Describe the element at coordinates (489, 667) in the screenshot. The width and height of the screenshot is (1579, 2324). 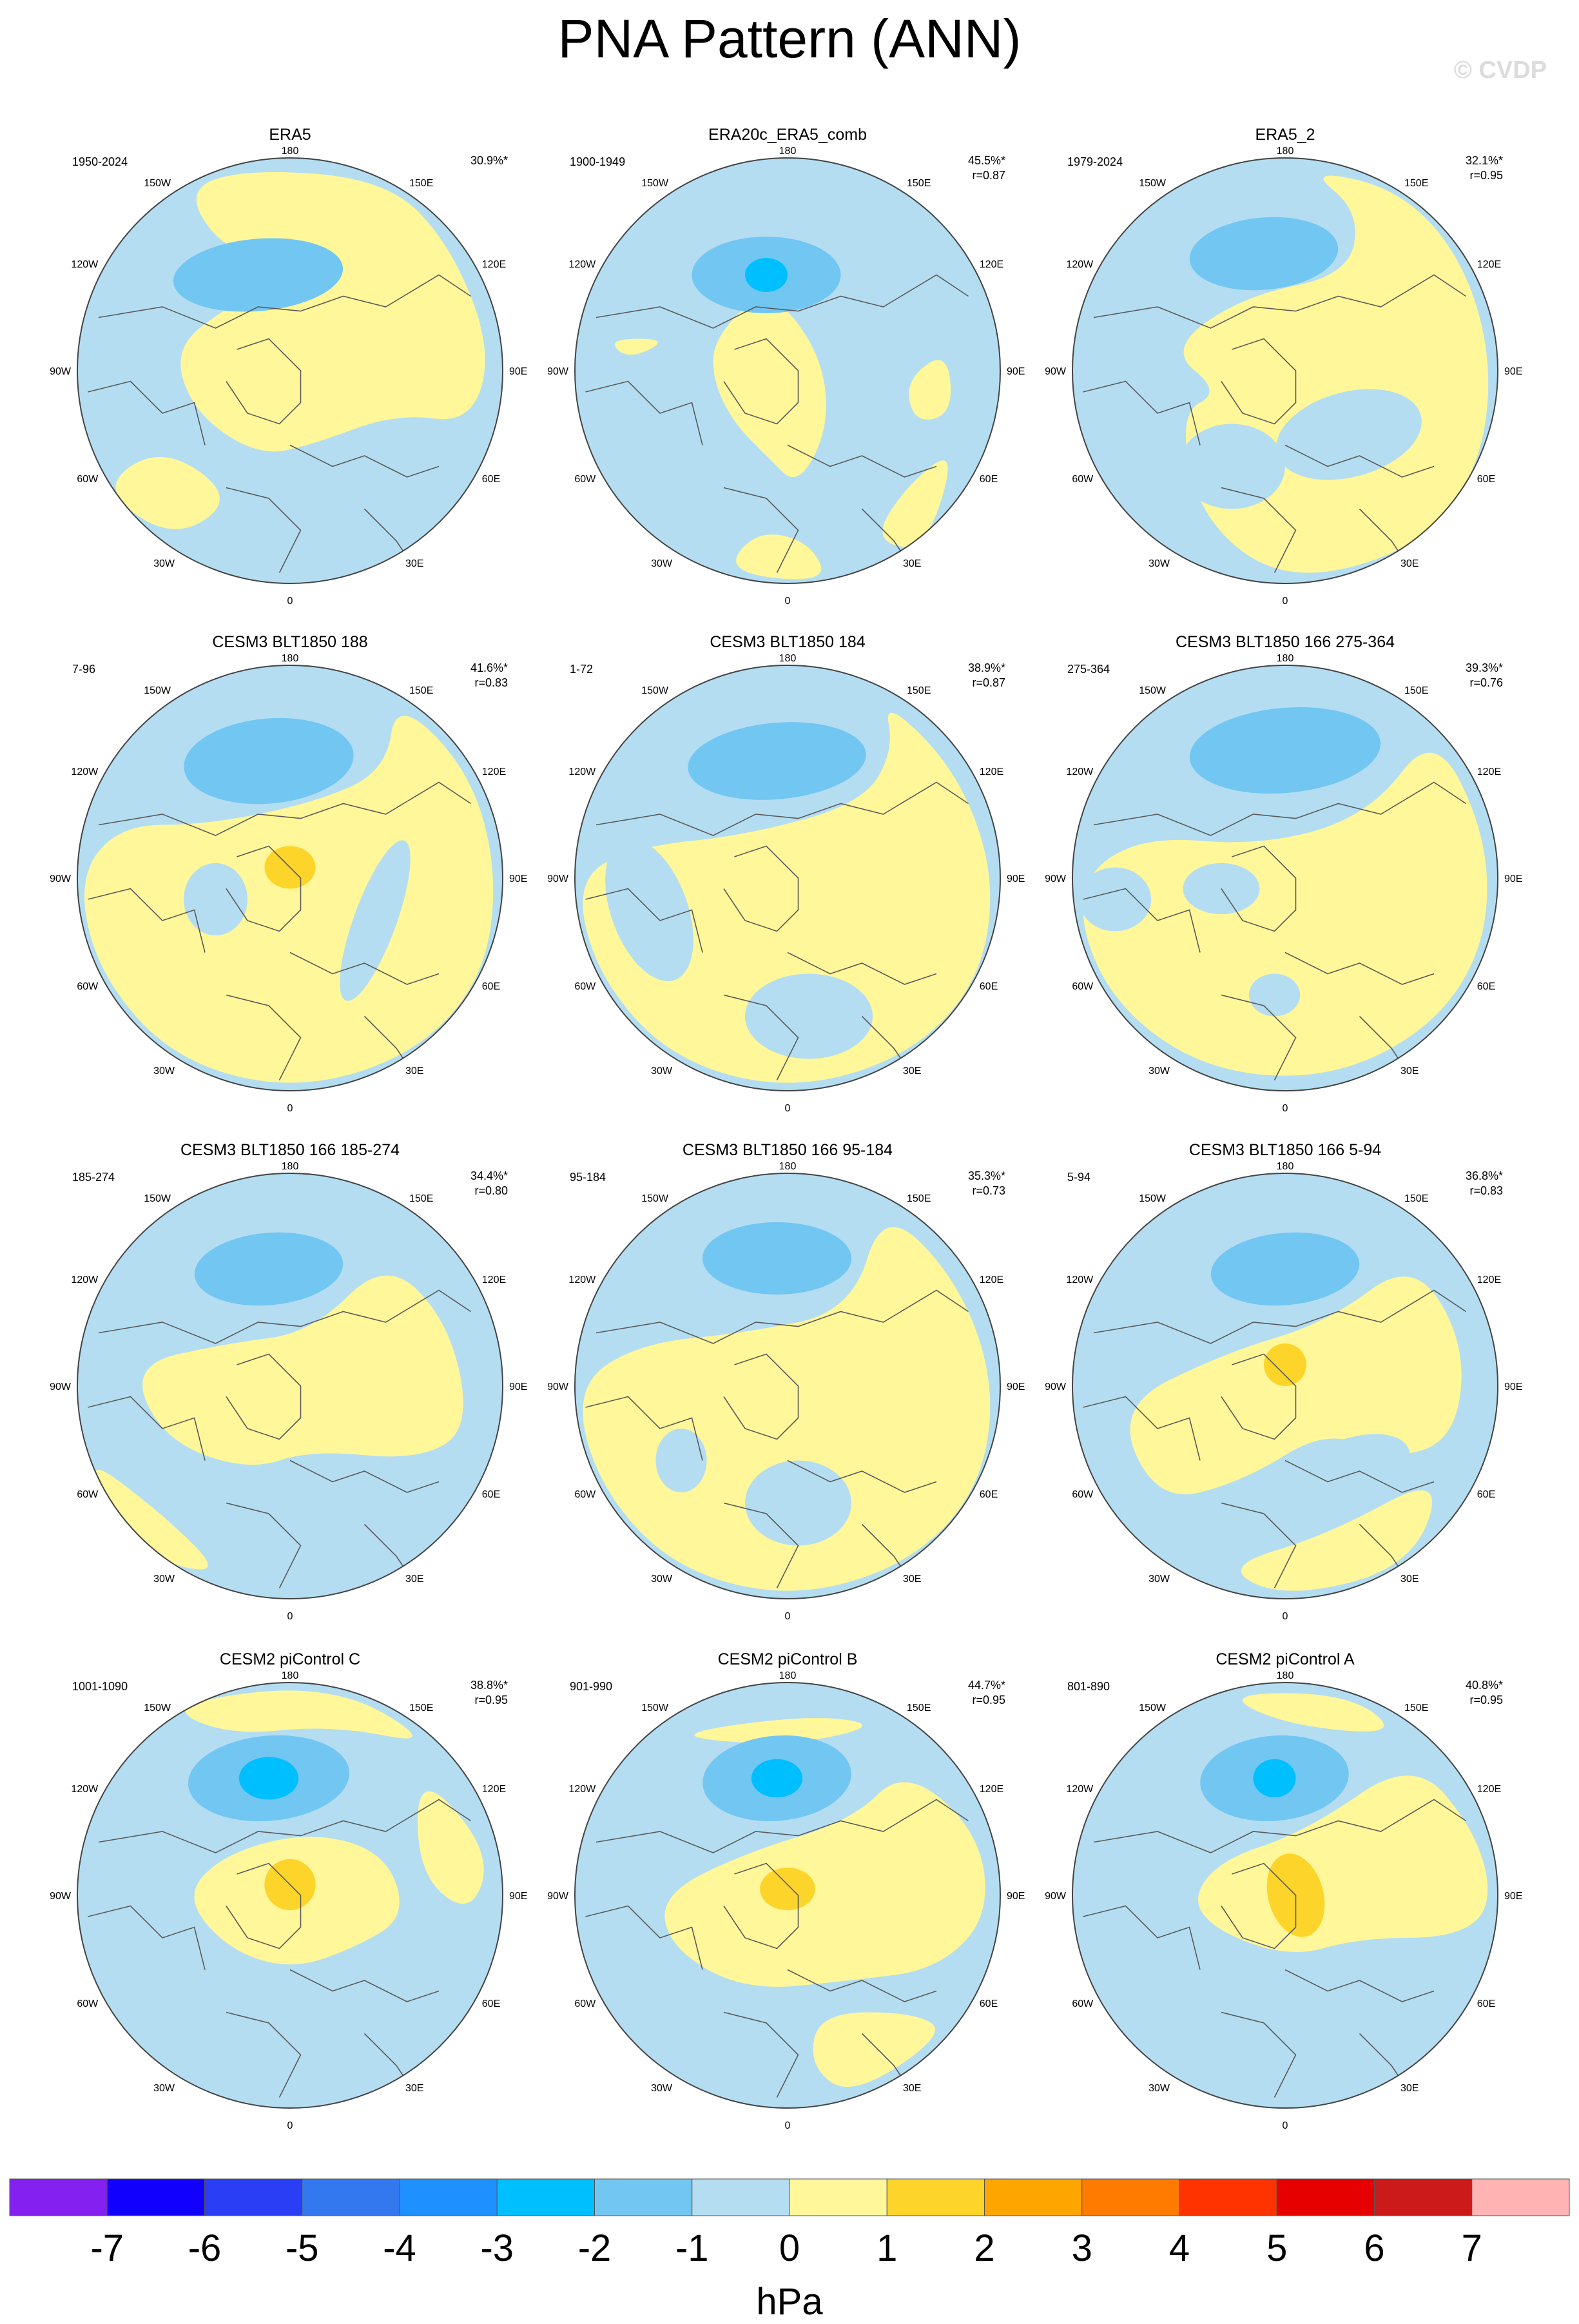
I see `panel-pct: 41.6%*` at that location.